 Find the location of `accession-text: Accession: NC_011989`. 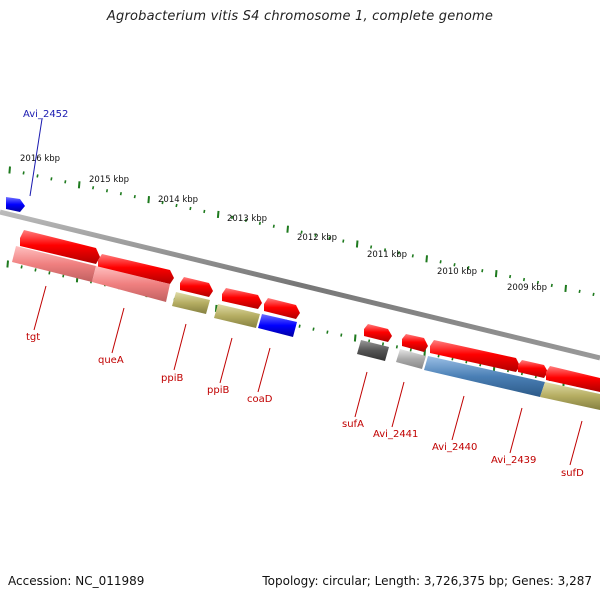

accession-text: Accession: NC_011989 is located at coordinates (76, 581).